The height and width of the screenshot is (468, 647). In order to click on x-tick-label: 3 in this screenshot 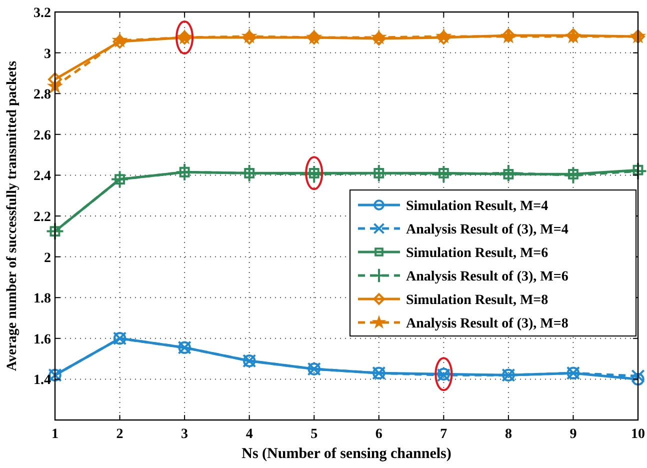, I will do `click(184, 434)`.